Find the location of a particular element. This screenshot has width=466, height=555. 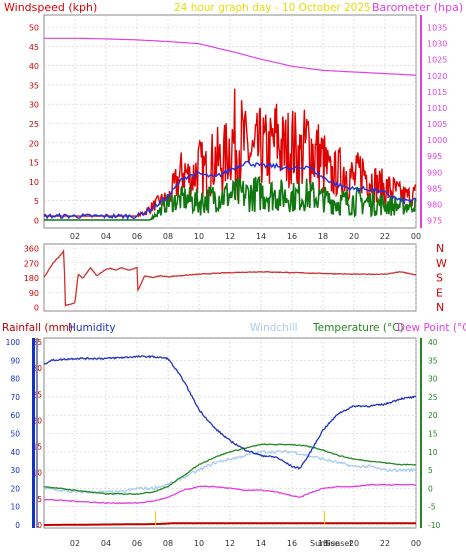

temperature-tick-label: 40 is located at coordinates (433, 342).